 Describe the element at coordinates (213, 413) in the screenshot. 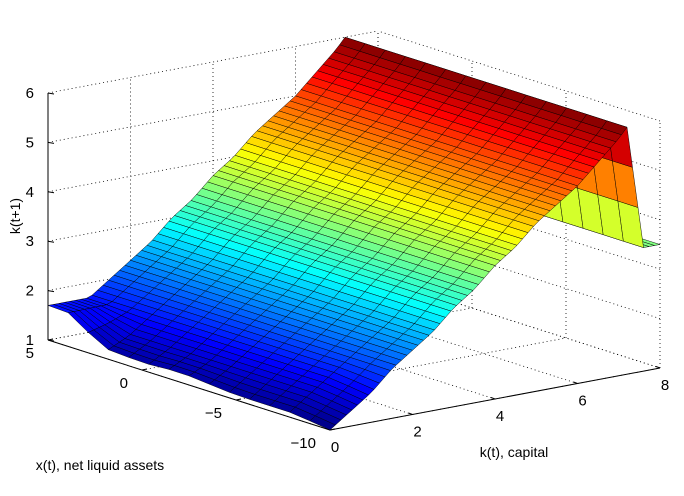

I see `x-tick-label: −5` at that location.